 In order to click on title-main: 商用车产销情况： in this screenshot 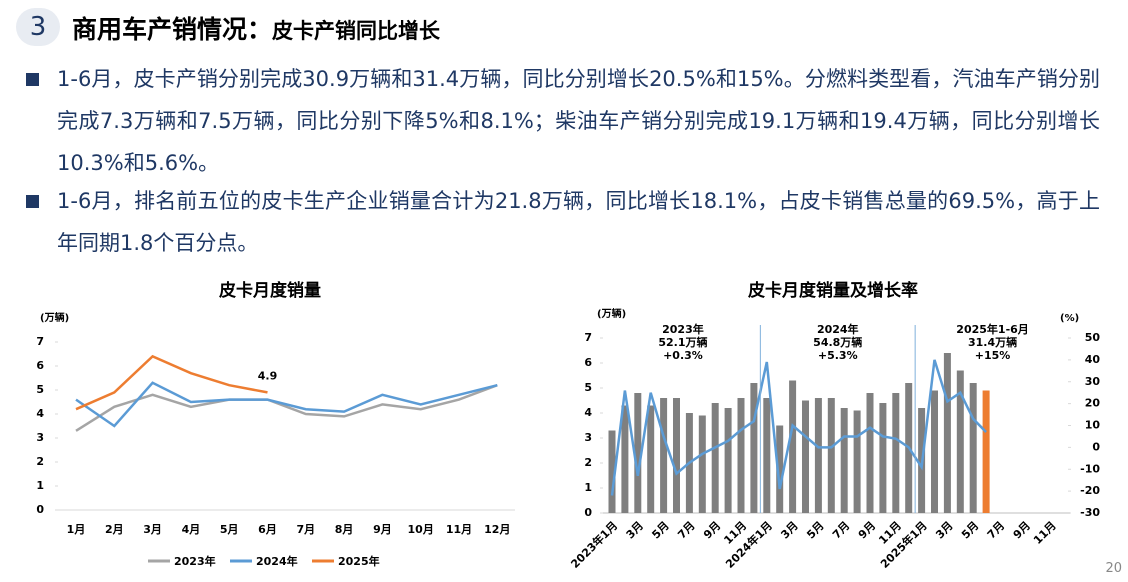, I will do `click(172, 29)`.